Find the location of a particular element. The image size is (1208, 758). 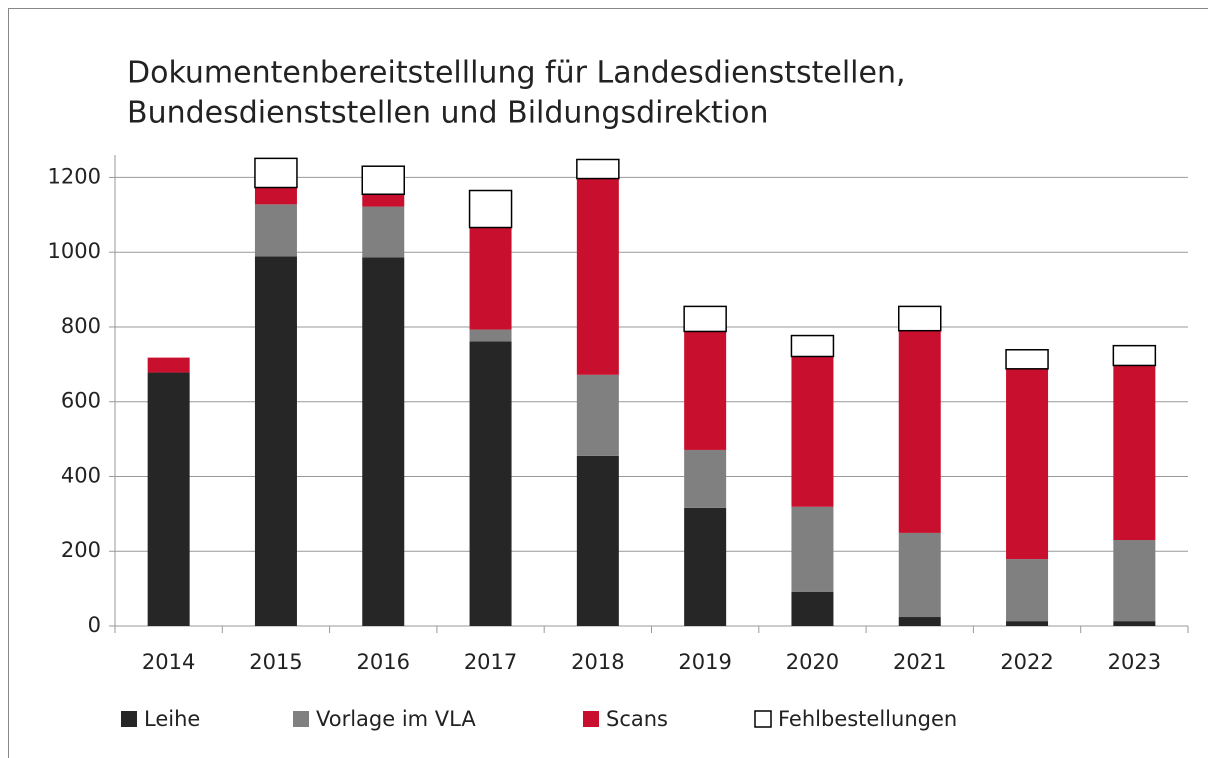

y-tick-label: 1200 is located at coordinates (74, 176).